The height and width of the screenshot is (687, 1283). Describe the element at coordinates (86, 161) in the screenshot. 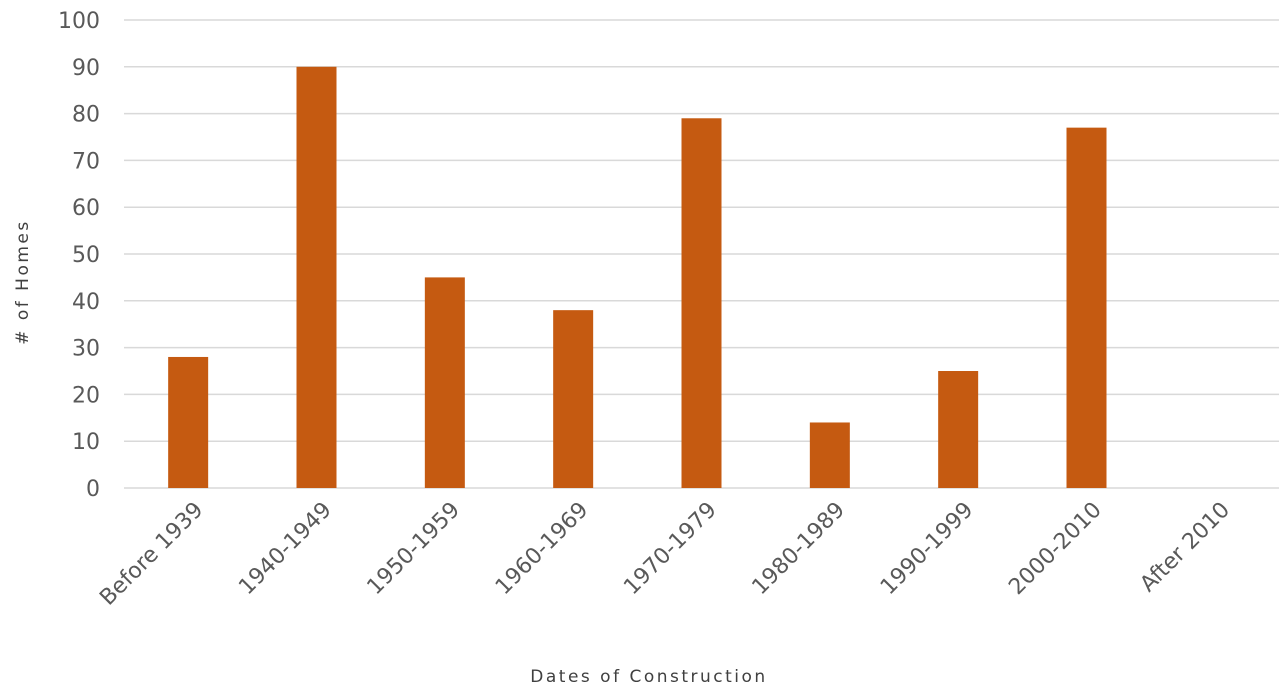

I see `y-tick-label: 70` at that location.